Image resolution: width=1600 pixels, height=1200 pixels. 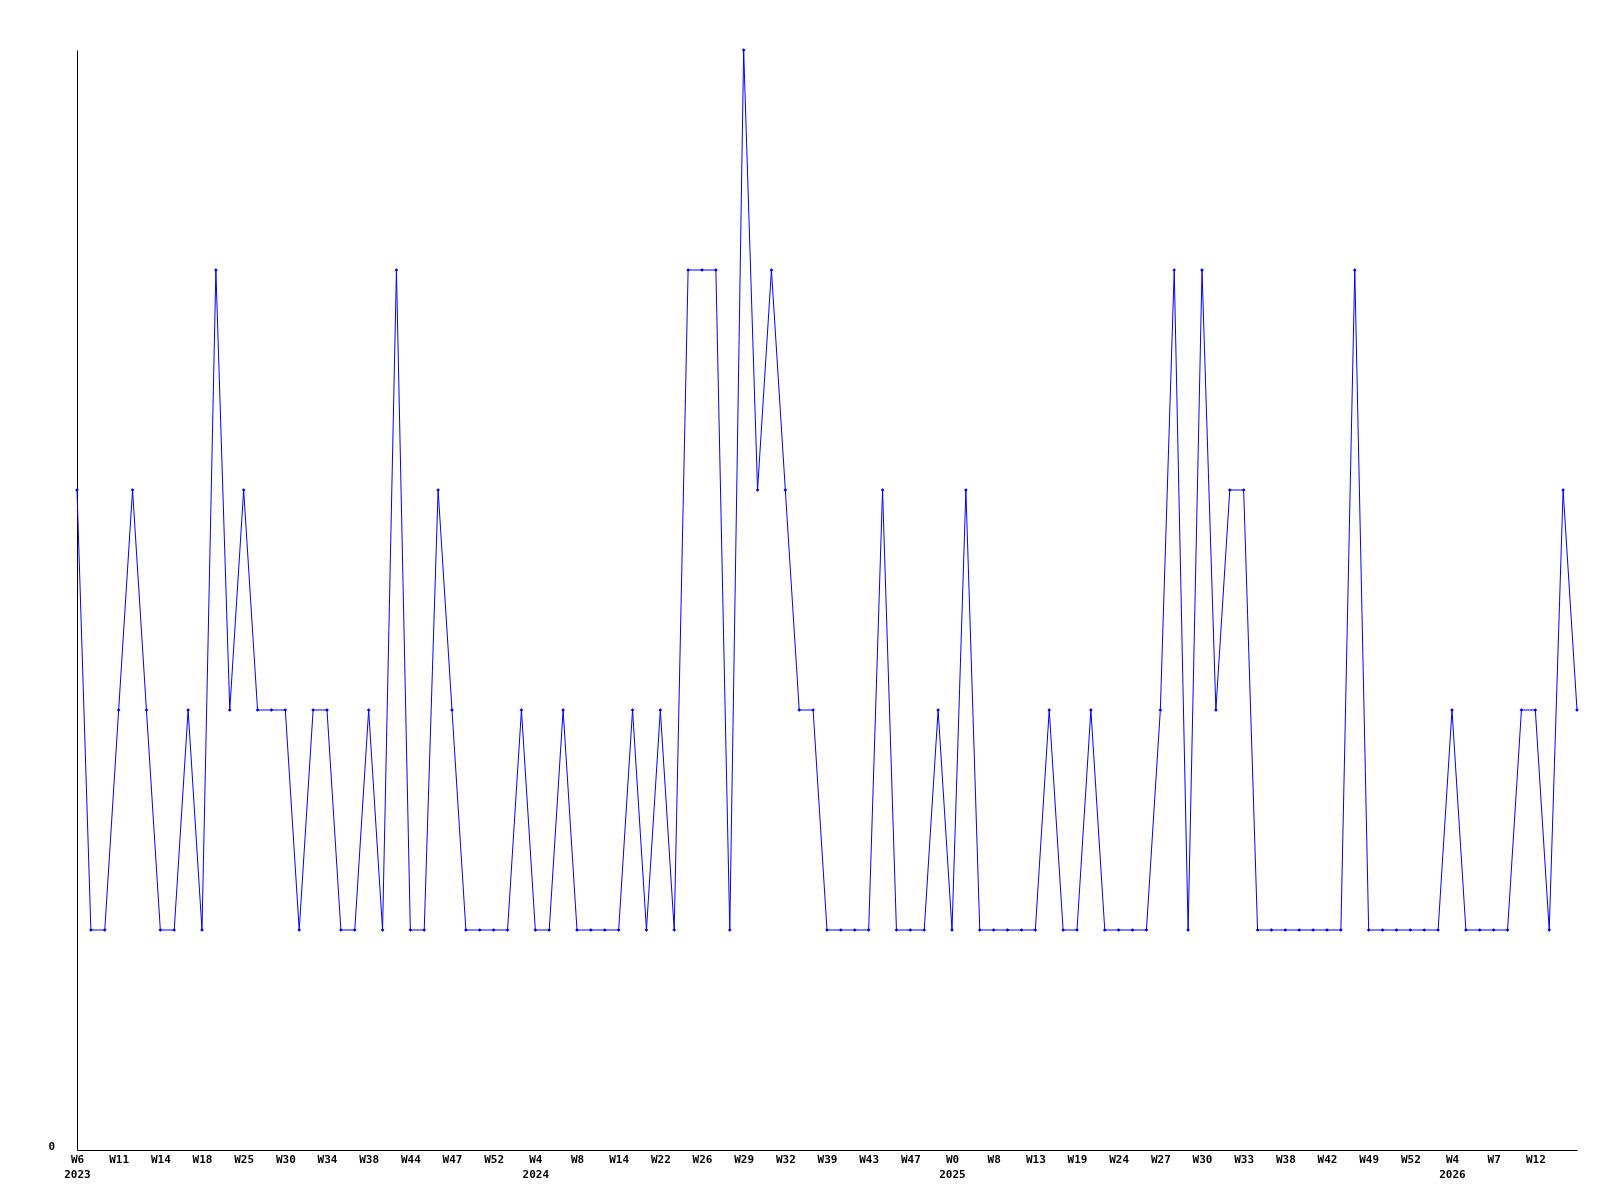 I want to click on x-tick-label: W25, so click(x=244, y=1159).